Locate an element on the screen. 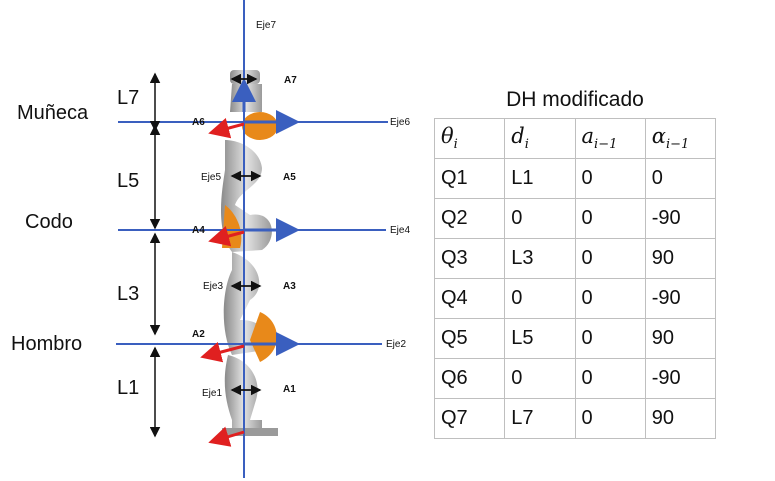 This screenshot has width=775, height=481. table-row: Q5 L5 0 90 is located at coordinates (575, 338).